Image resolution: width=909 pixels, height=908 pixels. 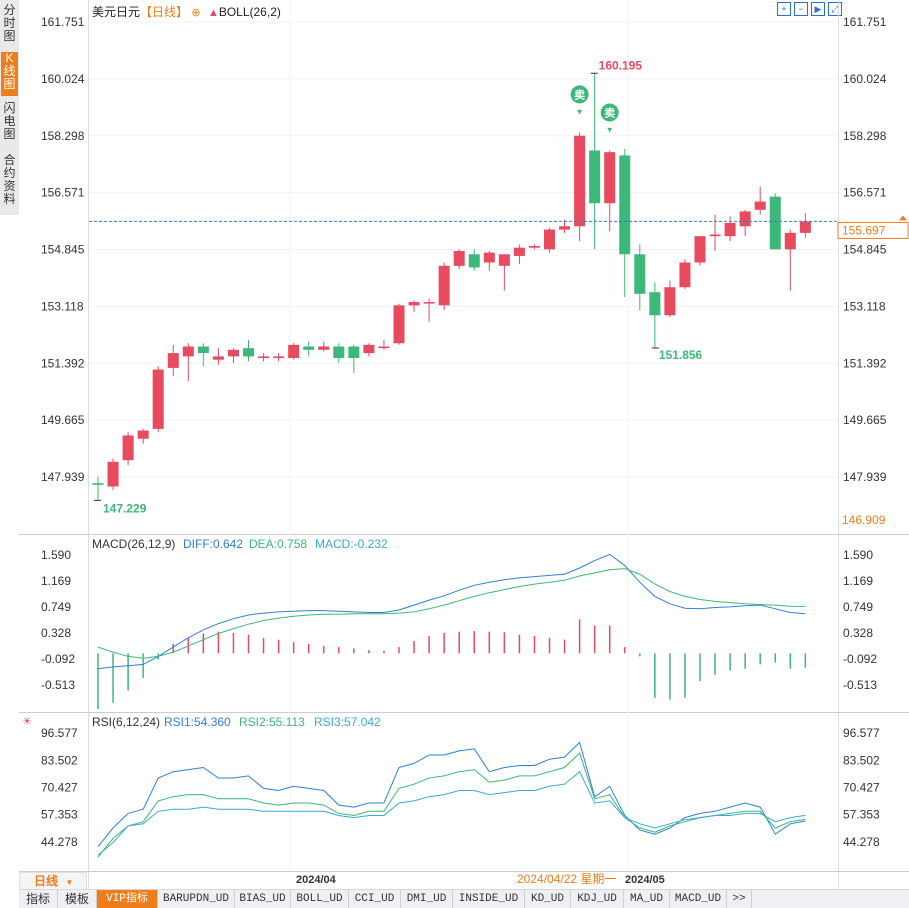 What do you see at coordinates (320, 899) in the screenshot?
I see `tab-boll: BOLL_UD` at bounding box center [320, 899].